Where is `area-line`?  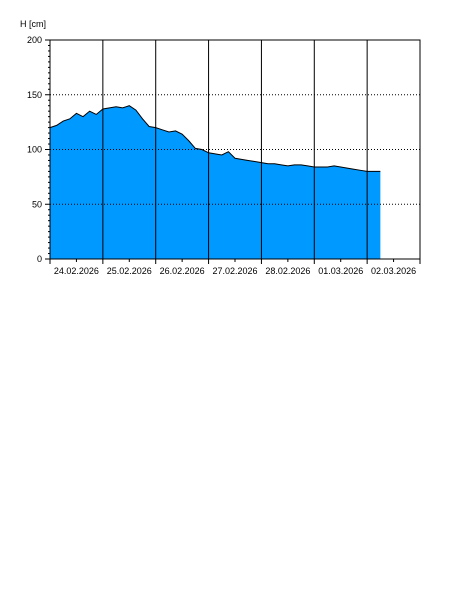
area-line is located at coordinates (215, 138).